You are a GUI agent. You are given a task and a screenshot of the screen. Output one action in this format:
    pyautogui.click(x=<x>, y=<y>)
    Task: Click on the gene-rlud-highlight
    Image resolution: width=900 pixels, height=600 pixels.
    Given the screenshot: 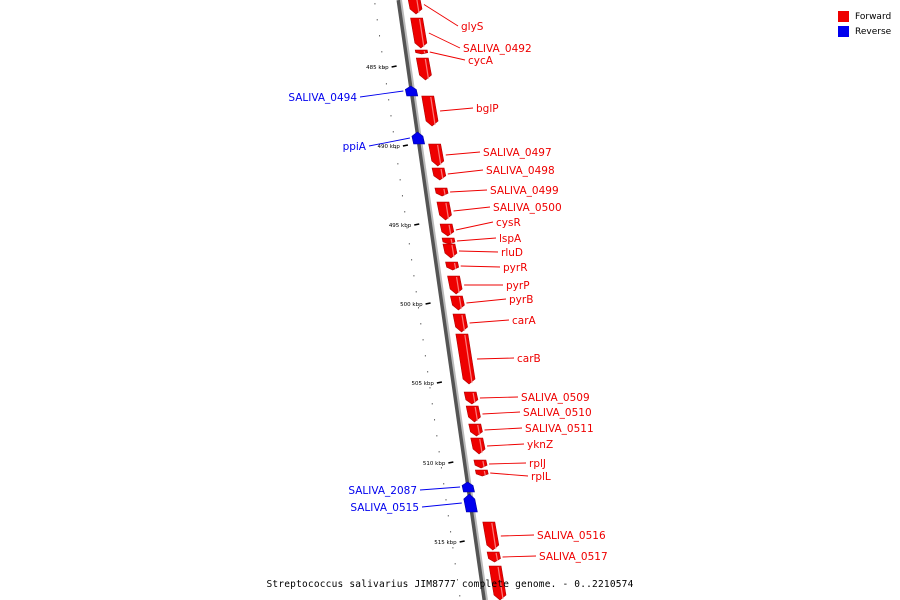 What is the action you would take?
    pyautogui.click(x=453, y=251)
    